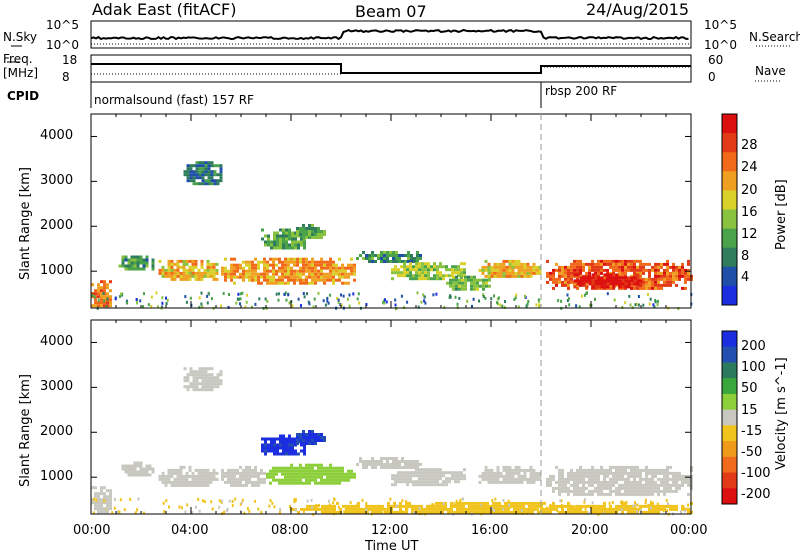  What do you see at coordinates (392, 546) in the screenshot?
I see `x-axis-label: Time UT` at bounding box center [392, 546].